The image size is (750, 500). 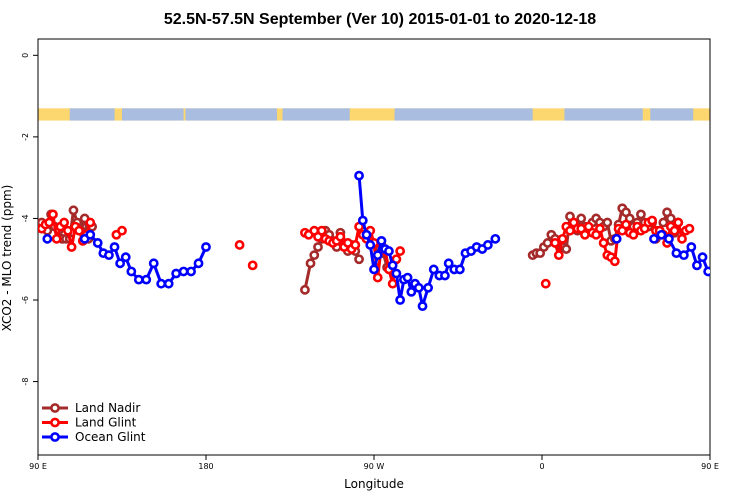 I want to click on x-tick-label: 0, so click(x=541, y=466).